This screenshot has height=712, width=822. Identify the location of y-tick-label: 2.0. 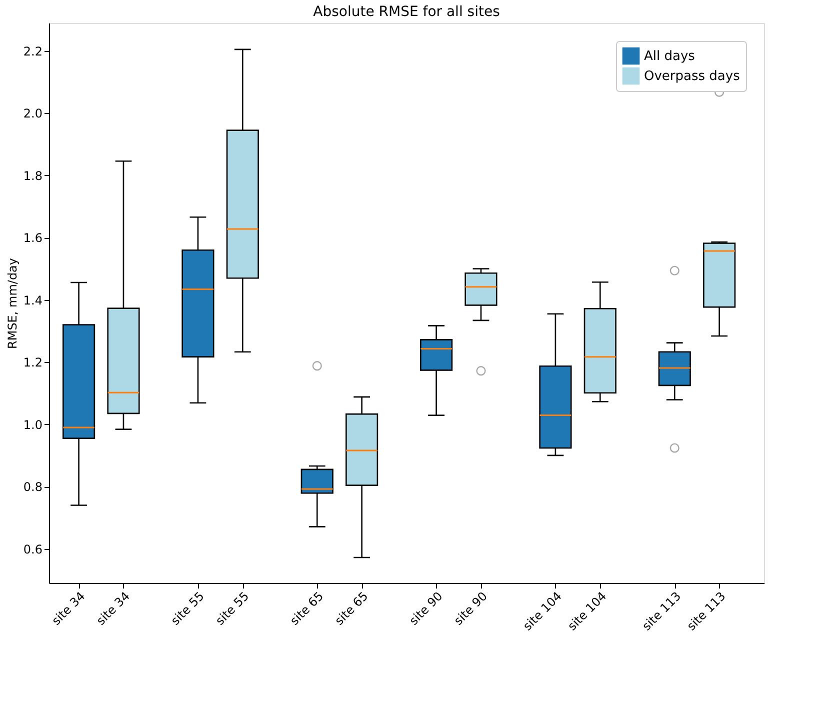
(32, 113).